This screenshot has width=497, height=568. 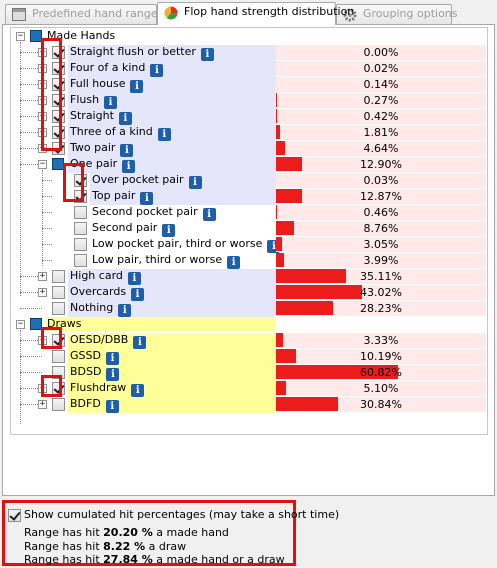 I want to click on tree-row: Second pair i 8.76%, so click(x=249, y=228).